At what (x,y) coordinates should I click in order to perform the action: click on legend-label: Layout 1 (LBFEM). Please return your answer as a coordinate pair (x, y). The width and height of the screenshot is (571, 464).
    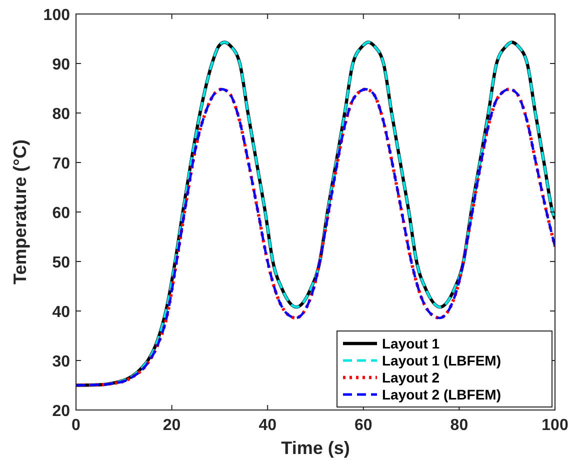
    Looking at the image, I should click on (441, 360).